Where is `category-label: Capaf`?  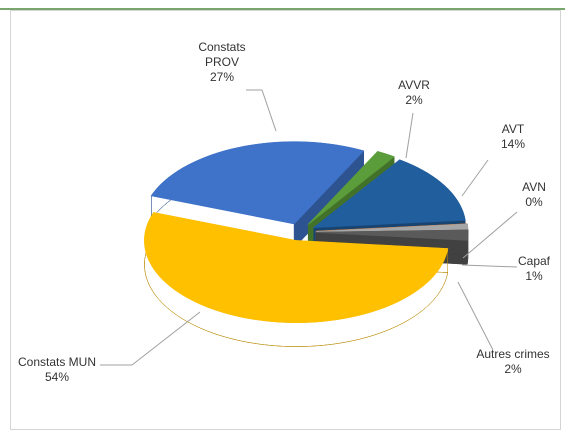 category-label: Capaf is located at coordinates (534, 261).